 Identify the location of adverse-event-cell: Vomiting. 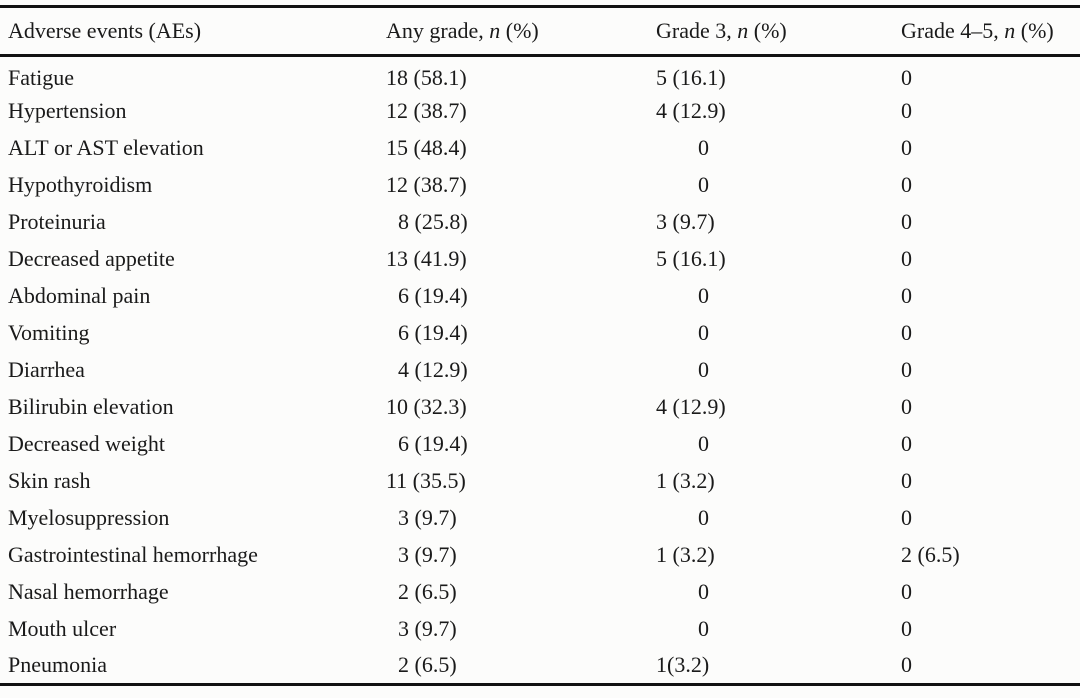
(49, 332).